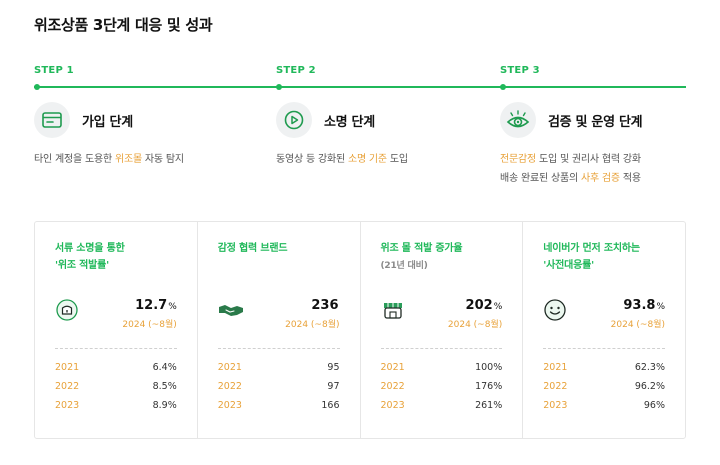 The image size is (720, 465). What do you see at coordinates (604, 405) in the screenshot?
I see `table-row: 2023 96%` at bounding box center [604, 405].